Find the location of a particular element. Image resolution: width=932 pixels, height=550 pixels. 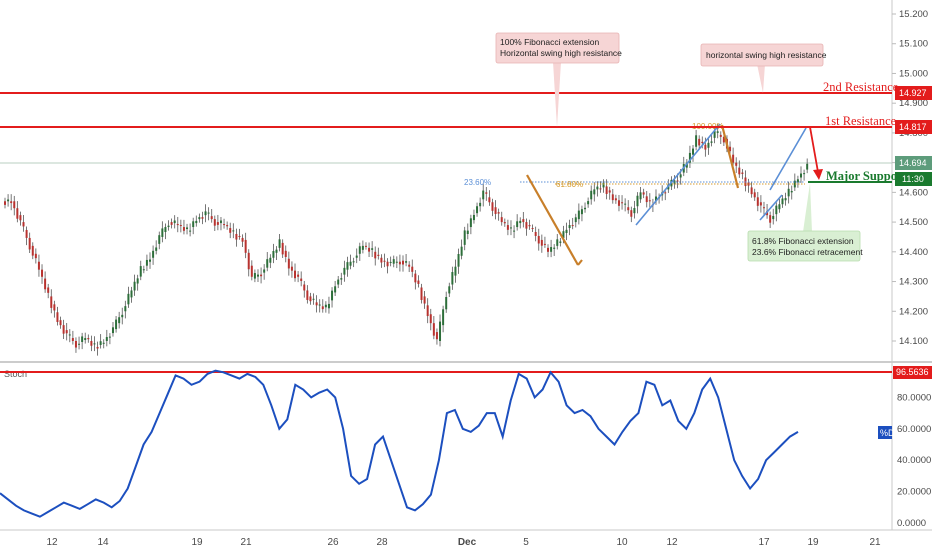

current-price-tag: 14.694 is located at coordinates (913, 163).